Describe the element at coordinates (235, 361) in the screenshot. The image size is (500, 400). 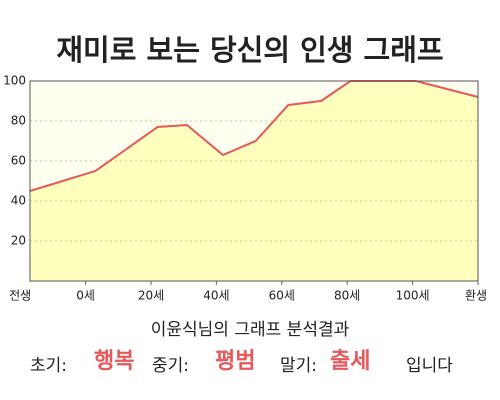
I see `middle-result: 평범` at that location.